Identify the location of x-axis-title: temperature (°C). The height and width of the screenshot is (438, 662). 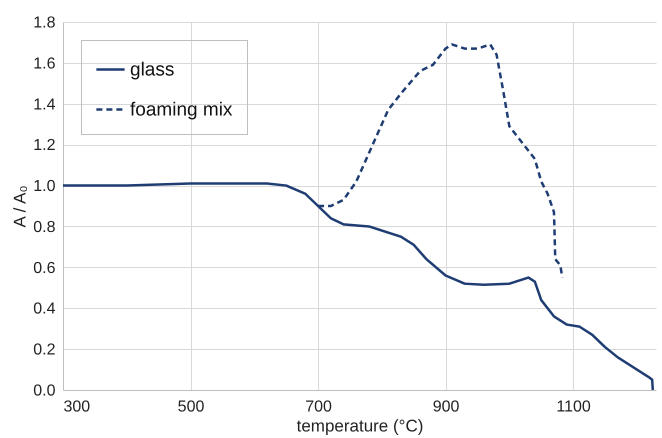
(360, 426).